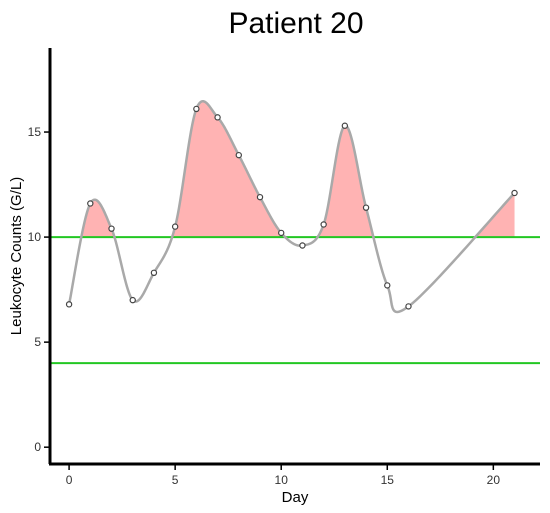  I want to click on y-tick-label-5: 5, so click(37, 342).